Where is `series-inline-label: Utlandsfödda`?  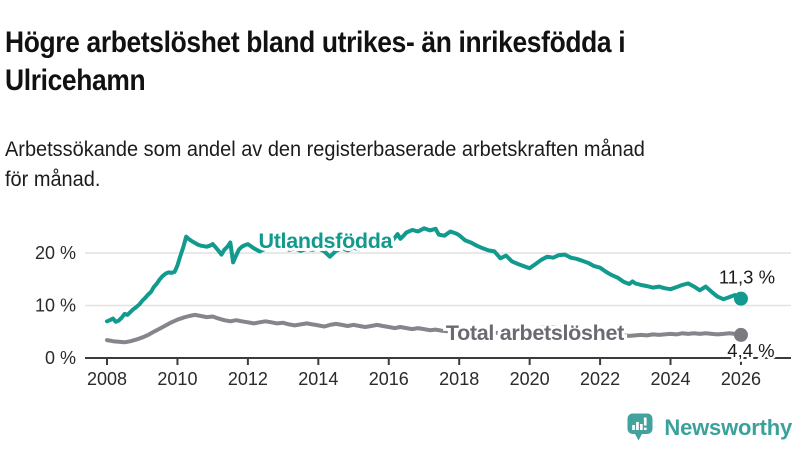 series-inline-label: Utlandsfödda is located at coordinates (325, 241).